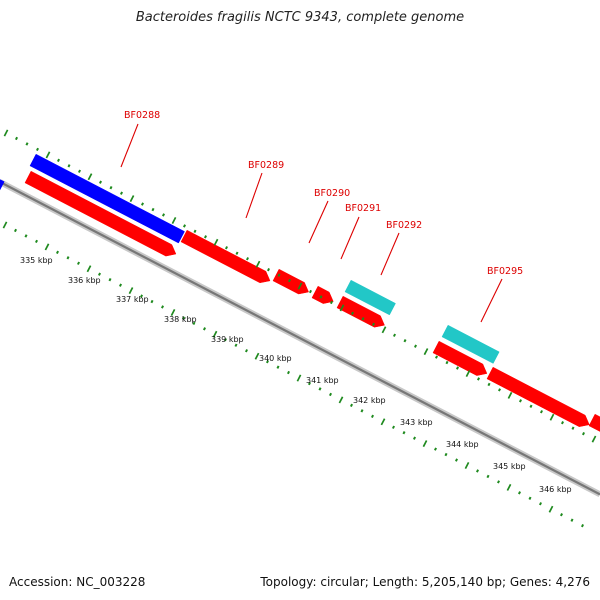 The height and width of the screenshot is (600, 600). I want to click on scale-label: 336 kbp, so click(84, 280).